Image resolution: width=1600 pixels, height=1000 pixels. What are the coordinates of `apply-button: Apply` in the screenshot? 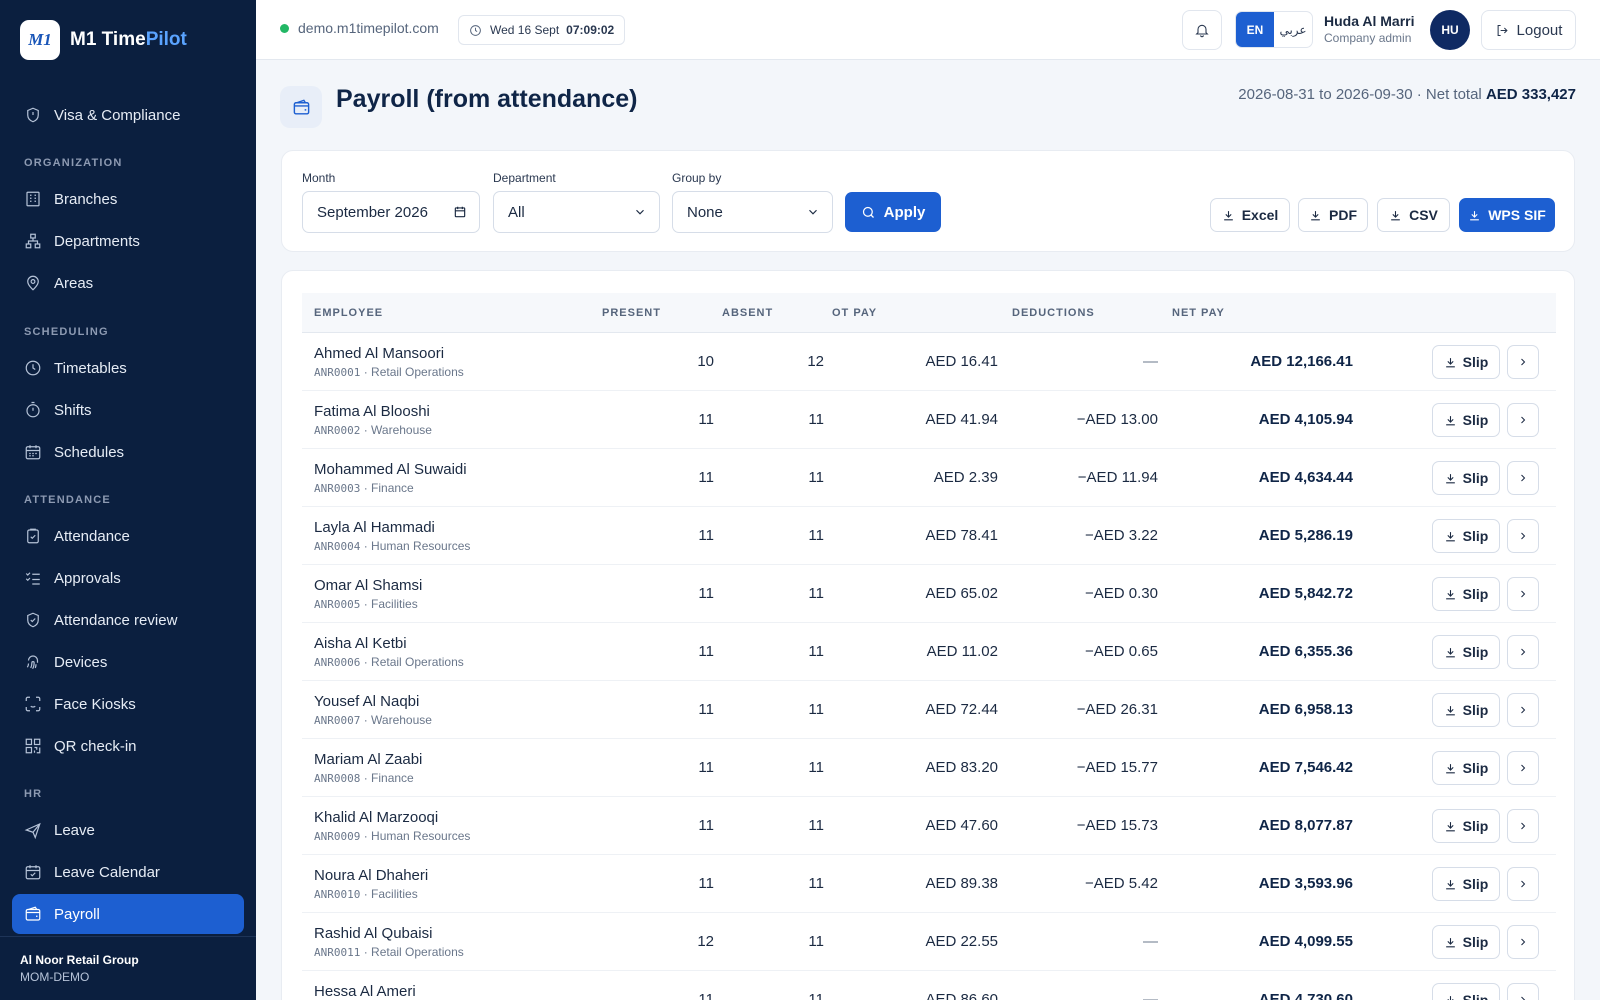 It's located at (893, 212).